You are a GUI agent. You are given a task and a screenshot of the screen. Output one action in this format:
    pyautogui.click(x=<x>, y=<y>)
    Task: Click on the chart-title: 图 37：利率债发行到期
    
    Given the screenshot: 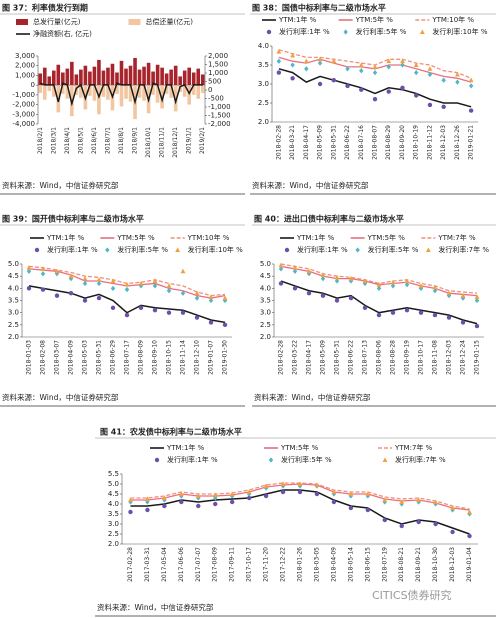 What is the action you would take?
    pyautogui.click(x=45, y=8)
    